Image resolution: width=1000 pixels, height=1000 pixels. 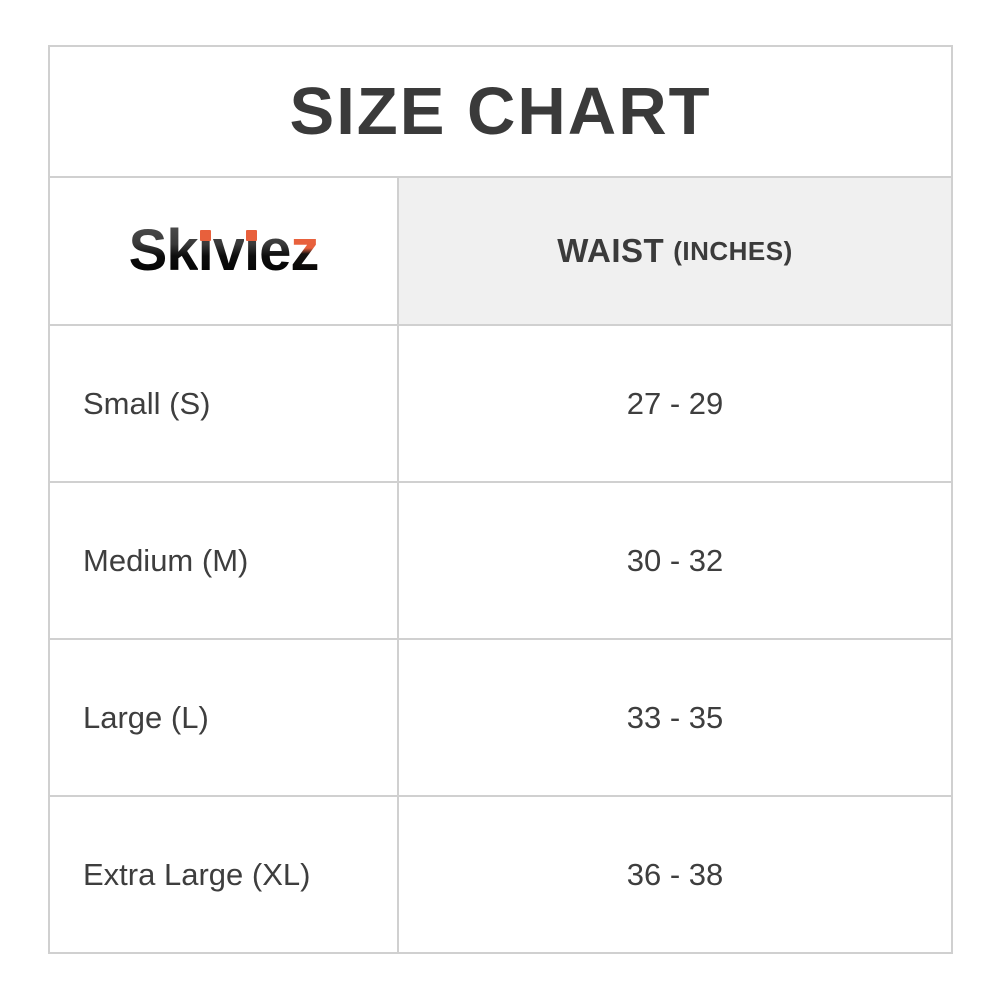 What do you see at coordinates (223, 560) in the screenshot?
I see `table-row-medium-size: Medium (M)` at bounding box center [223, 560].